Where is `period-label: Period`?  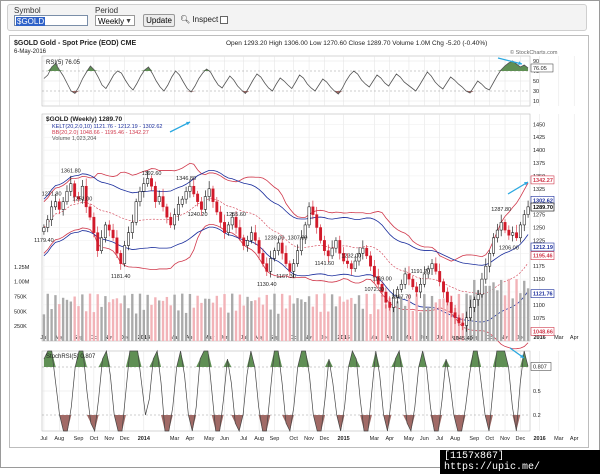
period-label: Period is located at coordinates (107, 10).